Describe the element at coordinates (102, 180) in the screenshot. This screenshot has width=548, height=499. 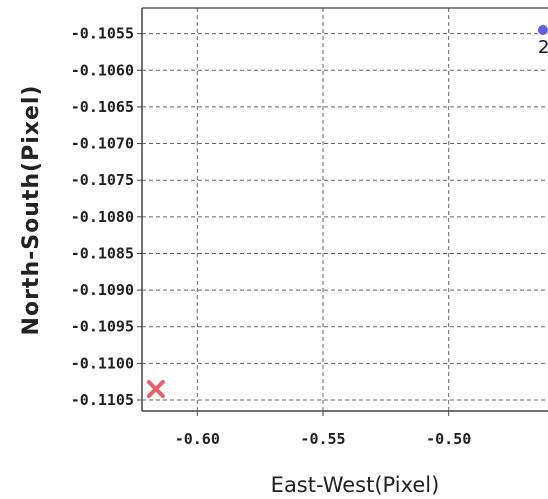
I see `y-tick-label: -0.1075` at that location.